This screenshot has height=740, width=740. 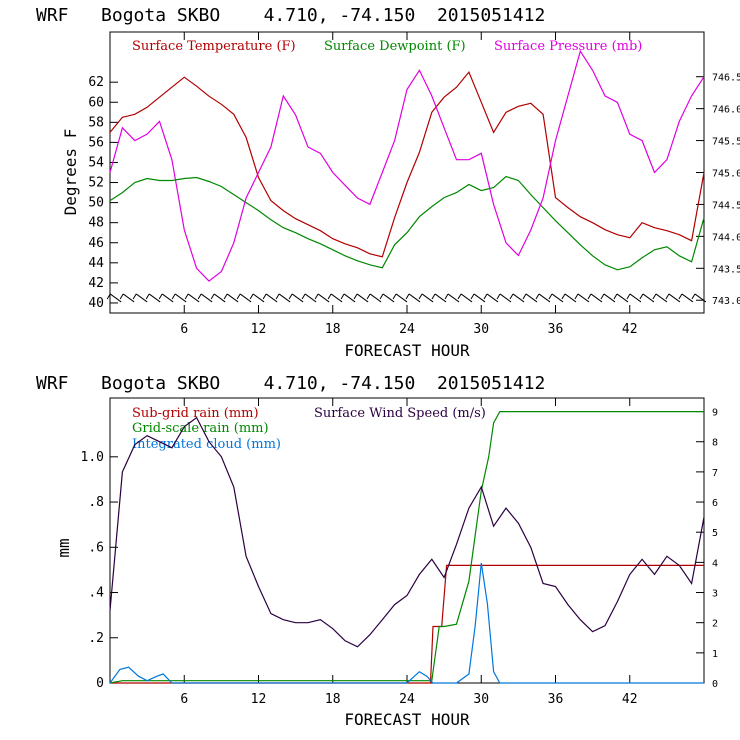 What do you see at coordinates (715, 654) in the screenshot?
I see `y2-tick-label: 1` at bounding box center [715, 654].